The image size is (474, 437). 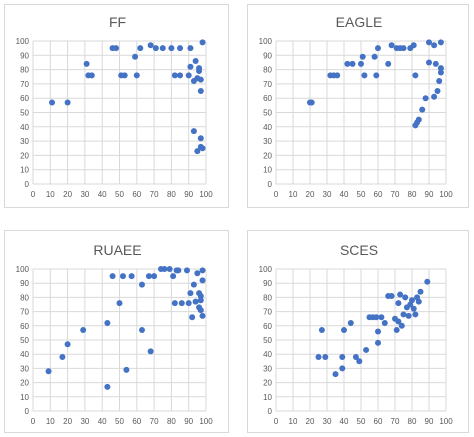 I want to click on y-tick-label: 20, so click(x=24, y=155).